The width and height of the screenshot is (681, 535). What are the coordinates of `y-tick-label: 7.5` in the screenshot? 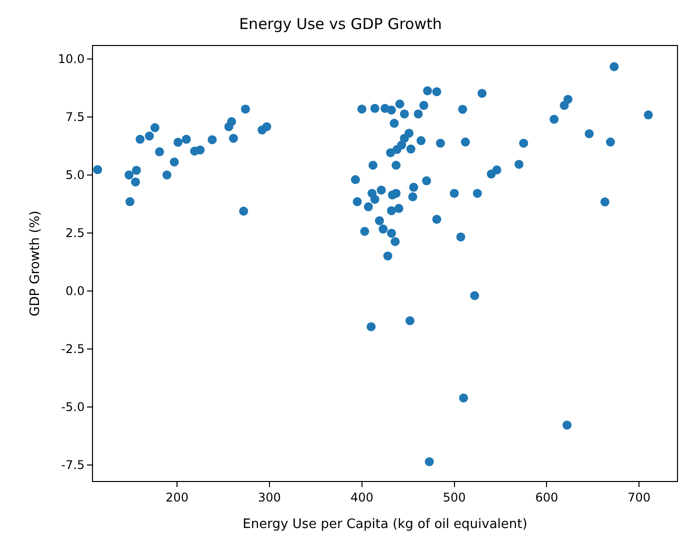 It's located at (75, 117).